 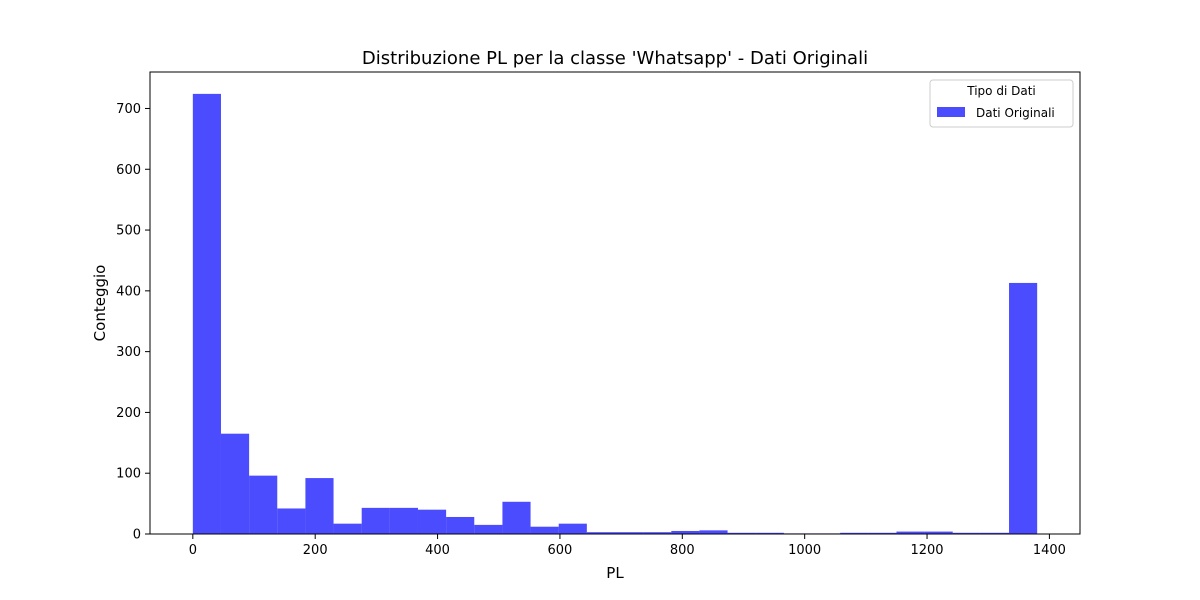 What do you see at coordinates (926, 550) in the screenshot?
I see `x-tick-label: 1200` at bounding box center [926, 550].